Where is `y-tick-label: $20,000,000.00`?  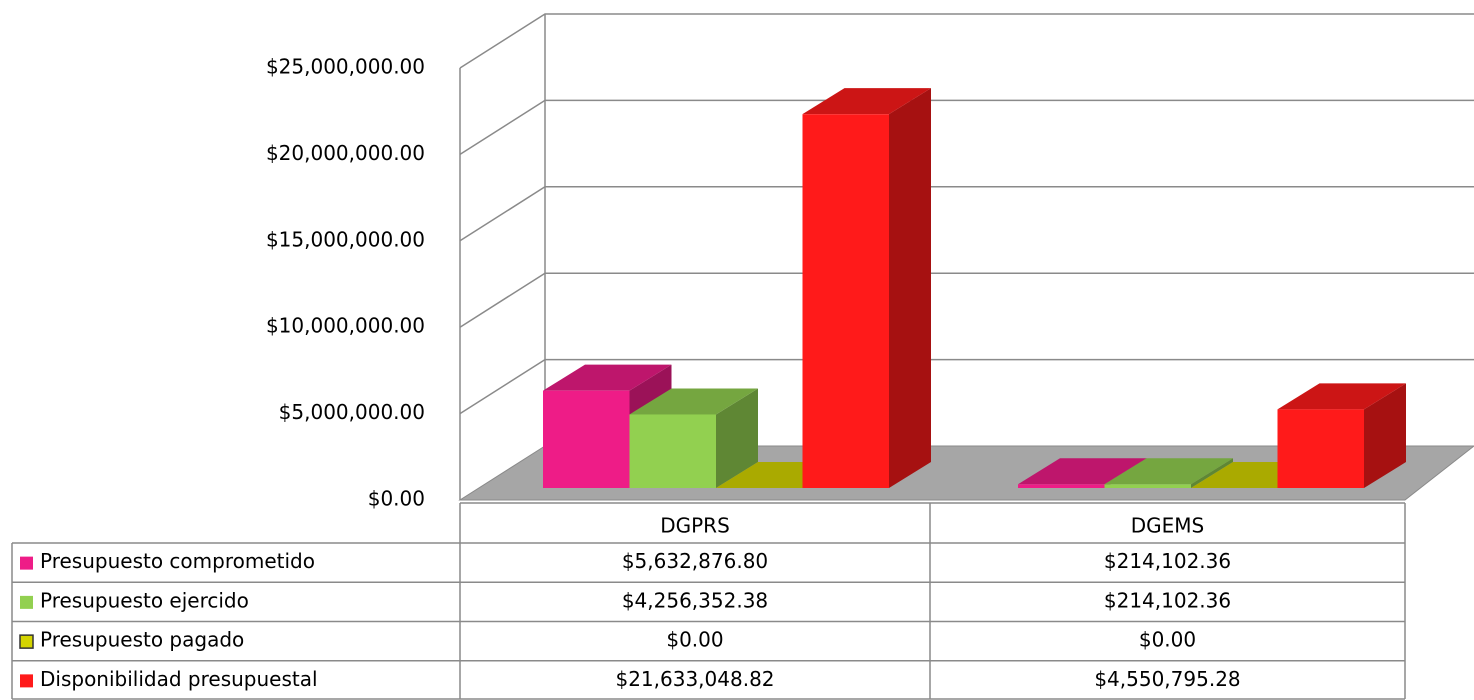
y-tick-label: $20,000,000.00 is located at coordinates (345, 153).